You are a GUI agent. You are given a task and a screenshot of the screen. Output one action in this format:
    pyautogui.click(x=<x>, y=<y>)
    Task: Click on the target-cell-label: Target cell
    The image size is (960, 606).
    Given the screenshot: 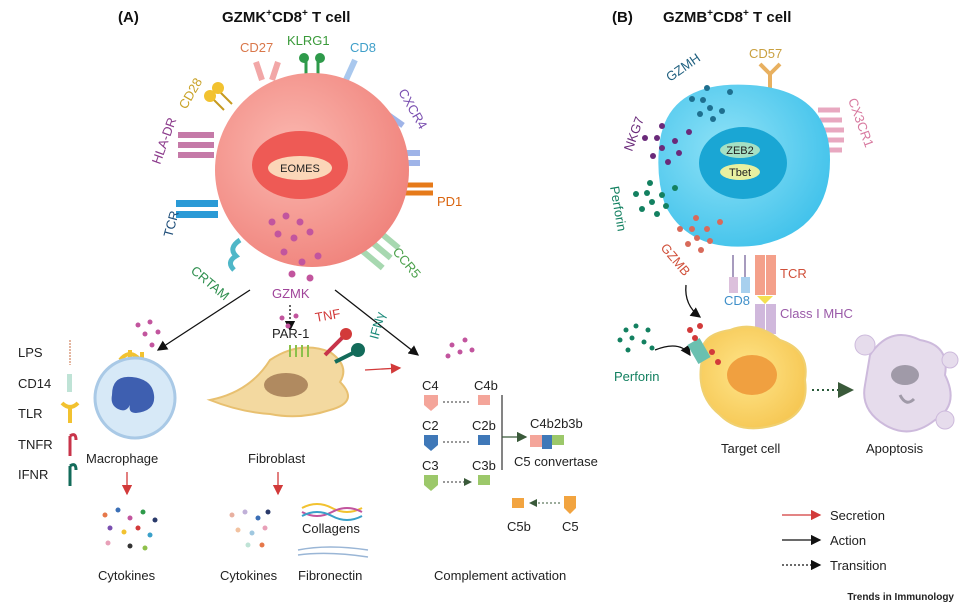 What is the action you would take?
    pyautogui.click(x=750, y=448)
    